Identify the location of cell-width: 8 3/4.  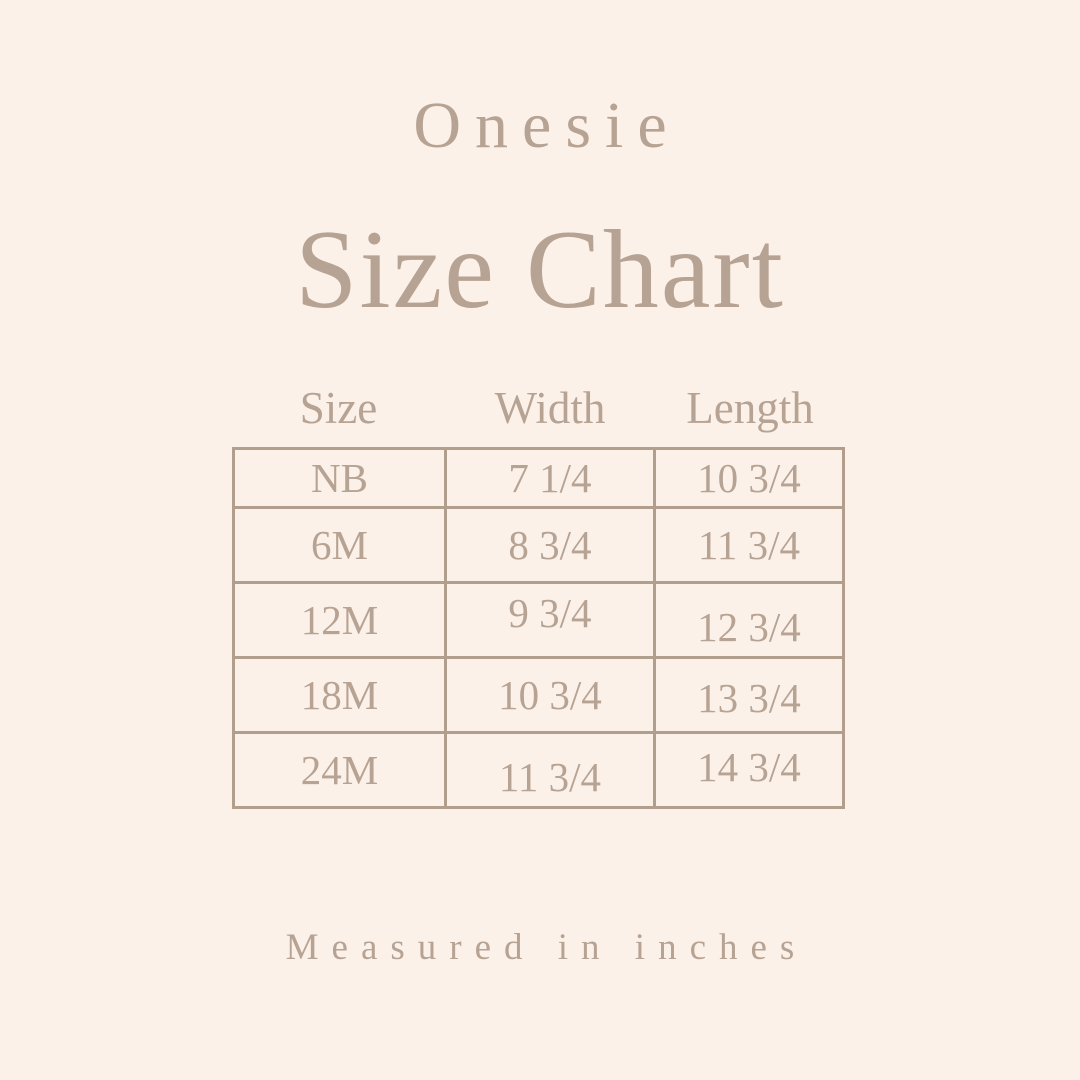
(550, 545).